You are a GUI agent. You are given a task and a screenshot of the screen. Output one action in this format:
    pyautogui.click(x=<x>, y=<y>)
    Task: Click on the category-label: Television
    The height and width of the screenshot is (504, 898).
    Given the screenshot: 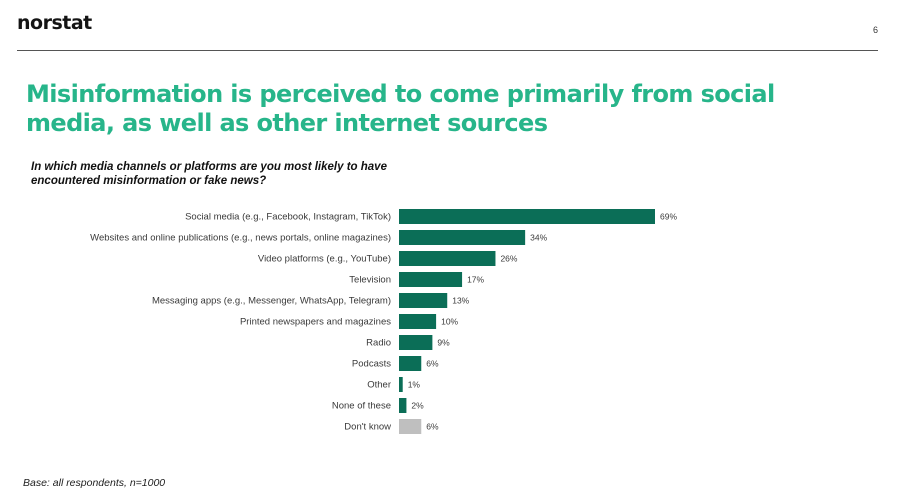 What is the action you would take?
    pyautogui.click(x=370, y=280)
    